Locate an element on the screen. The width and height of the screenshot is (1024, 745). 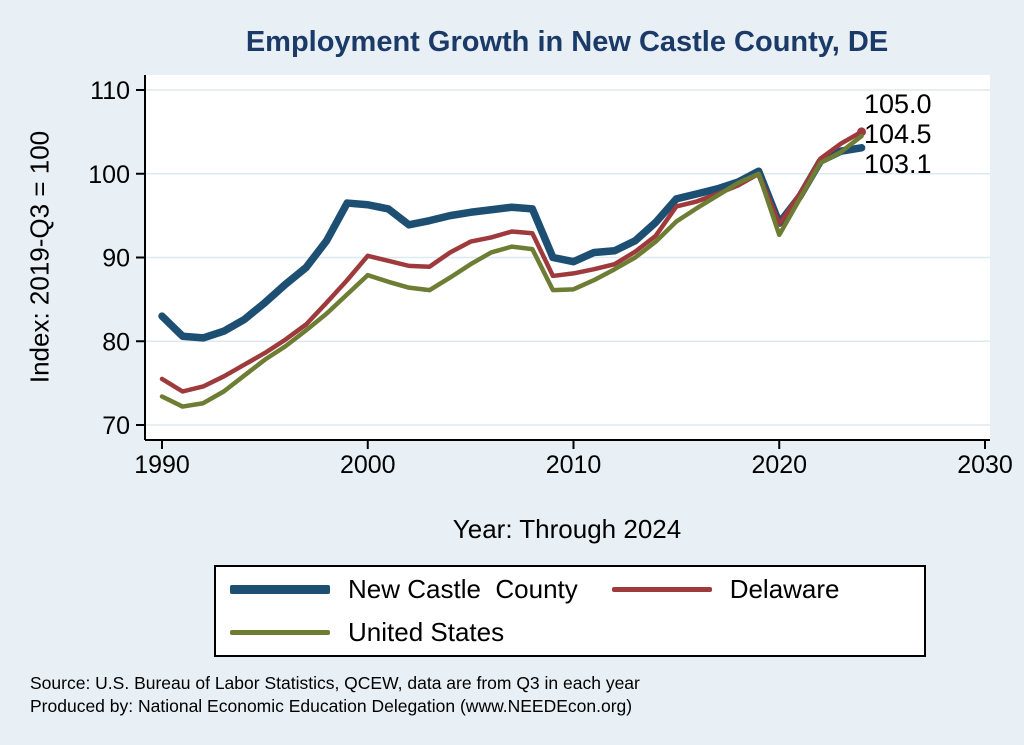
y-tick-label: 80 is located at coordinates (116, 342).